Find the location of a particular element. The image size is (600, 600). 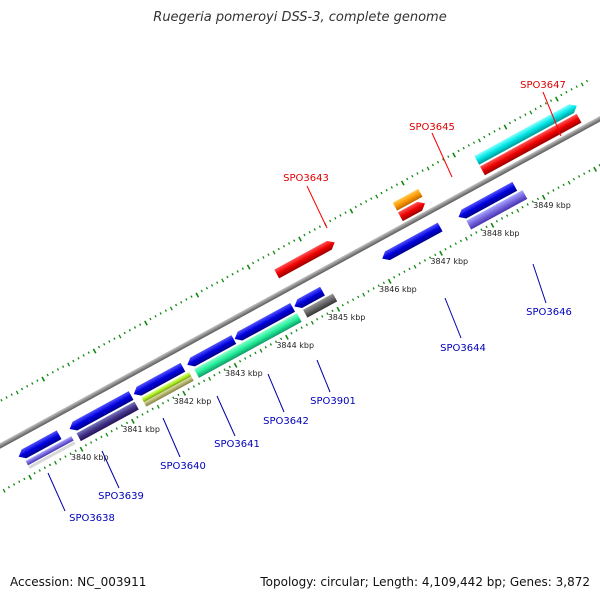

gene-label-spo3646: SPO3646 is located at coordinates (549, 312).